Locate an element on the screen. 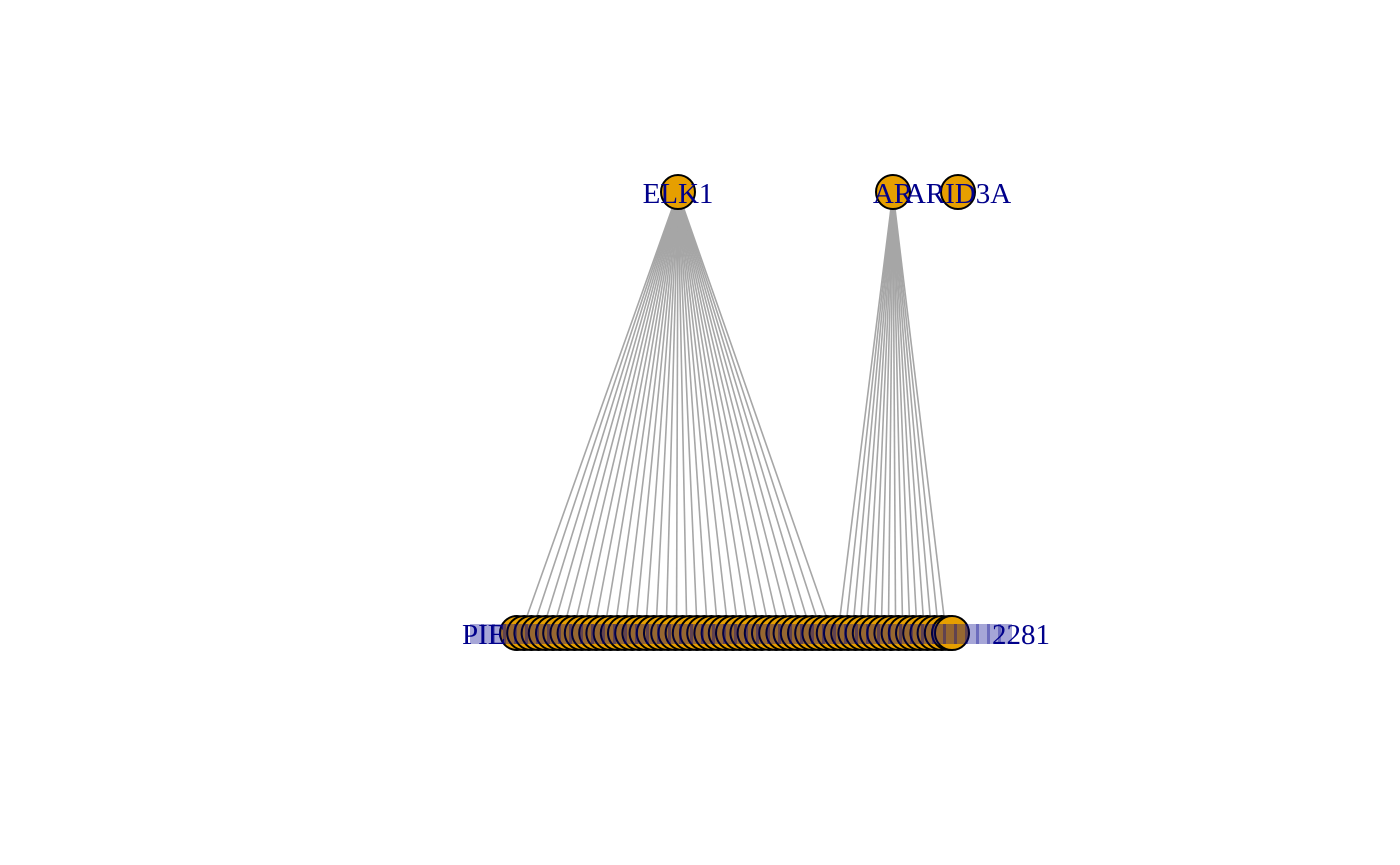 The image size is (1400, 865). hub-node-elk1 is located at coordinates (678, 192).